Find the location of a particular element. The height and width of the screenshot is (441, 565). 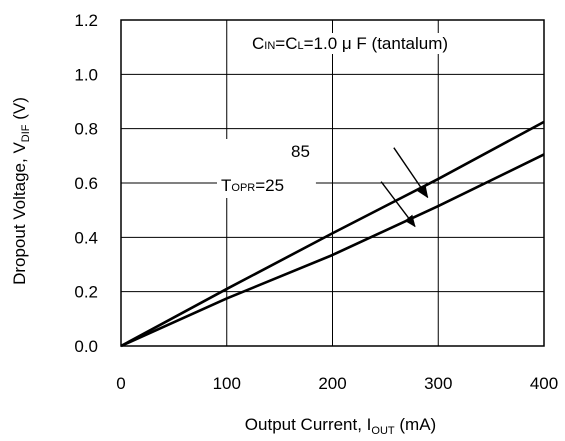

arrow-group is located at coordinates (404, 187).